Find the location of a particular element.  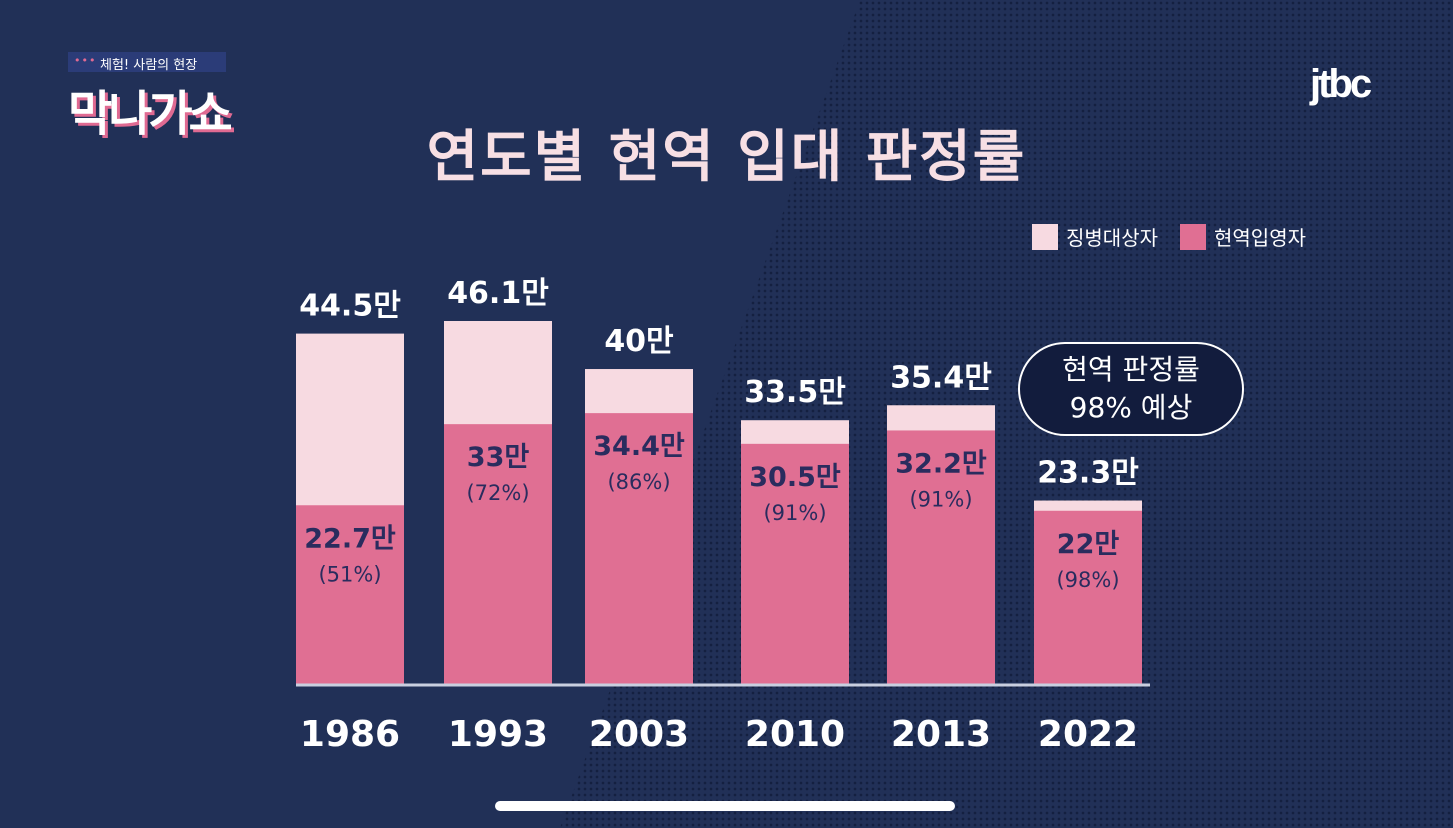

data-label-percent: (72%) is located at coordinates (497, 493).